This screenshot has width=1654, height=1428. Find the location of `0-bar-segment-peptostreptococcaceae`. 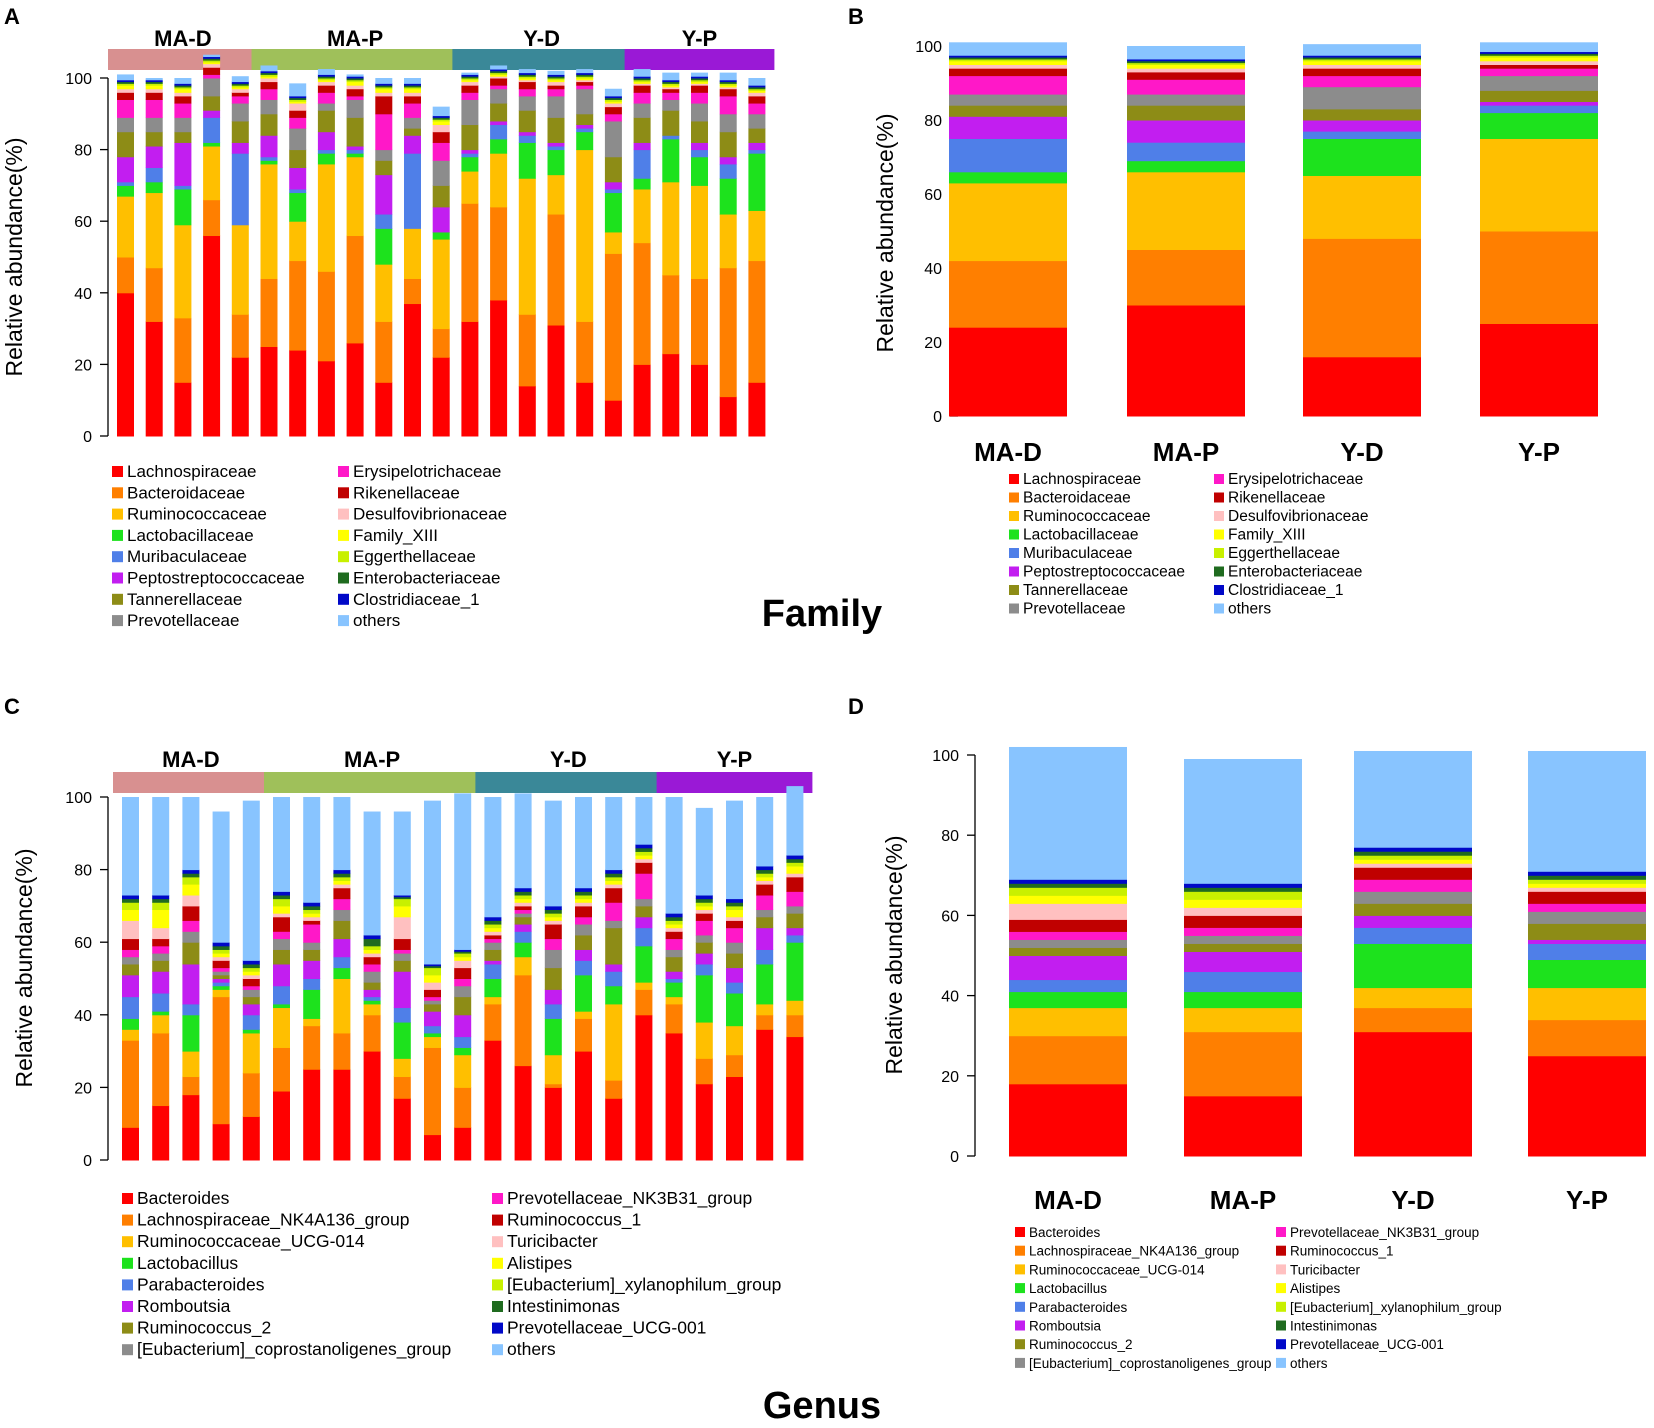

0-bar-segment-peptostreptococcaceae is located at coordinates (470, 151).